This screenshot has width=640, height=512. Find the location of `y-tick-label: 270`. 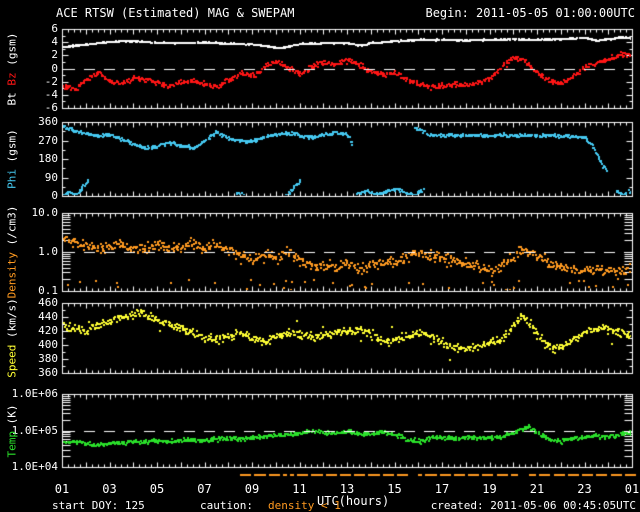

y-tick-label: 270 is located at coordinates (48, 140).